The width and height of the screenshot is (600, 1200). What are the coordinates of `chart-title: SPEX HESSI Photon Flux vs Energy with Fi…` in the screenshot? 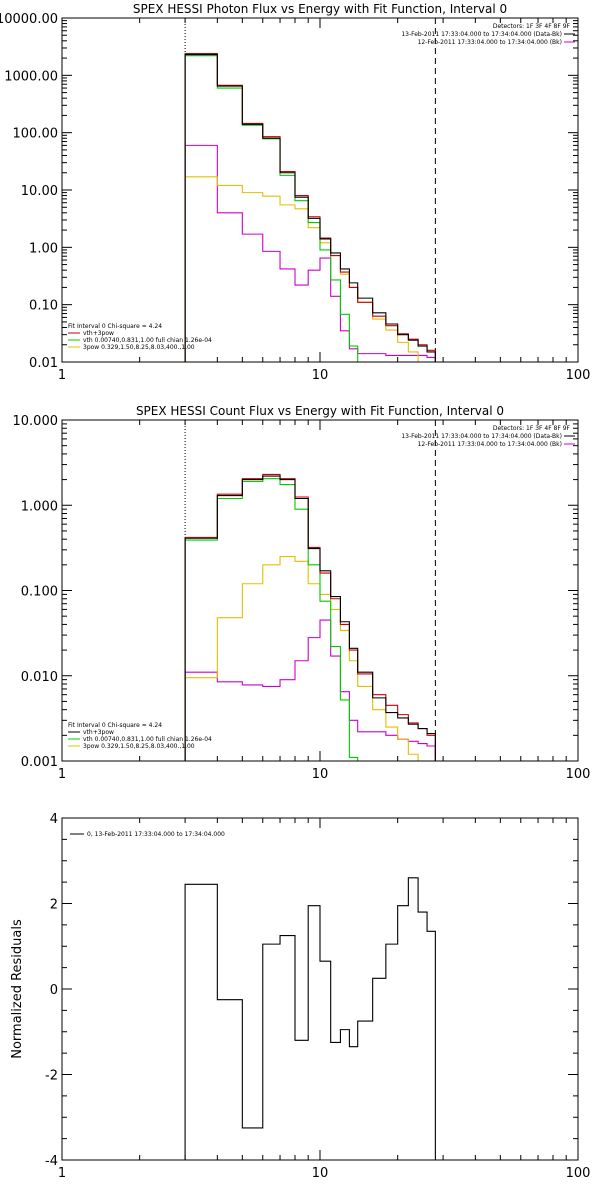 It's located at (320, 9).